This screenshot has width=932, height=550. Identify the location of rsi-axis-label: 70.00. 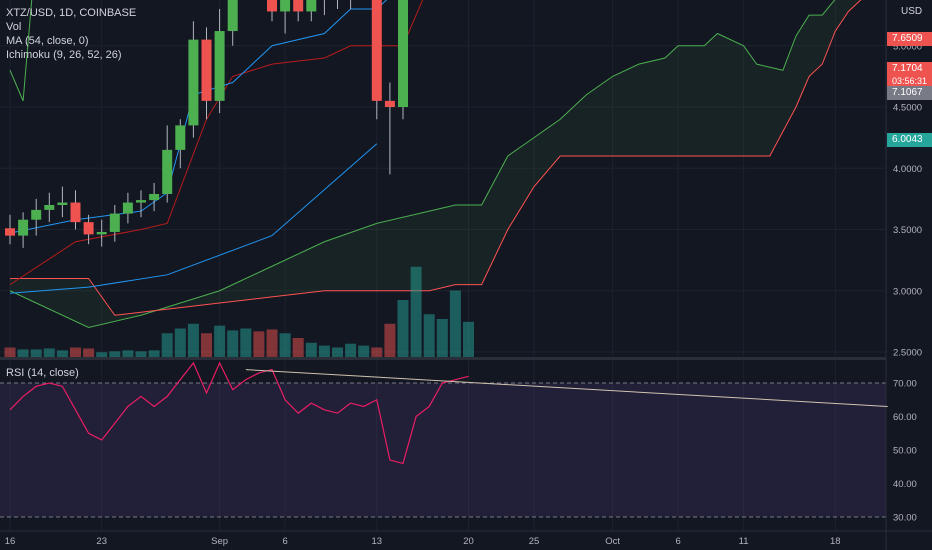
(905, 384).